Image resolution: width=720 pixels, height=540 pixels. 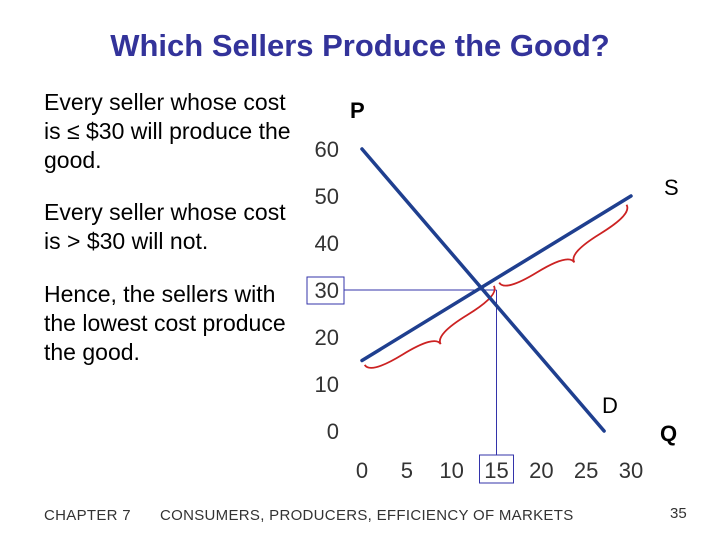 What do you see at coordinates (420, 372) in the screenshot?
I see `equilibrium-guide-lines` at bounding box center [420, 372].